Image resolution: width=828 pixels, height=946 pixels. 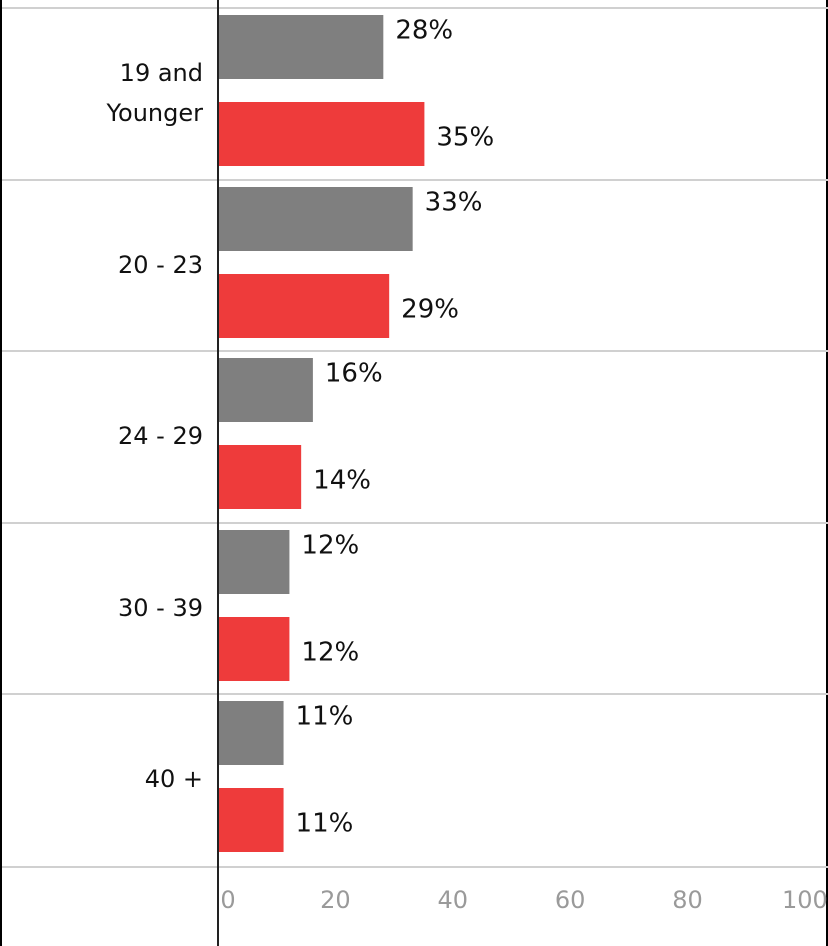 What do you see at coordinates (687, 900) in the screenshot?
I see `x-tick-label: 80` at bounding box center [687, 900].